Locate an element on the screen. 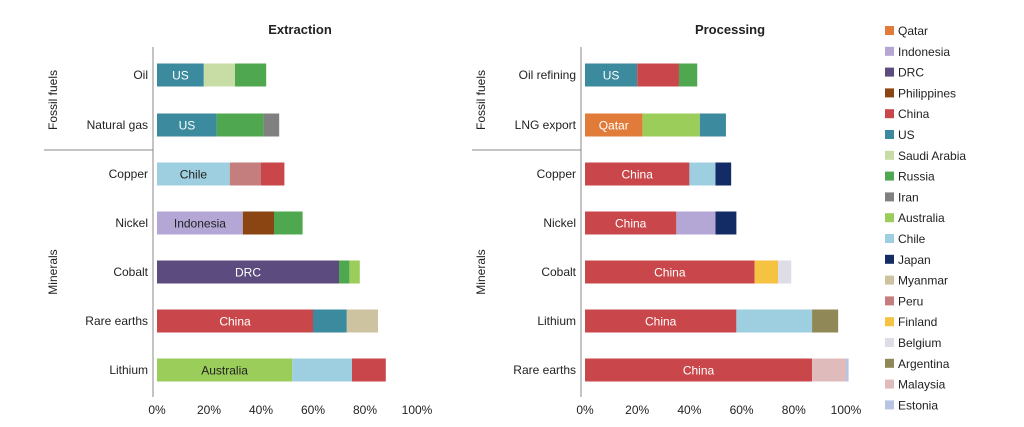 The height and width of the screenshot is (427, 1024). legend-label: Myanmar is located at coordinates (923, 281).